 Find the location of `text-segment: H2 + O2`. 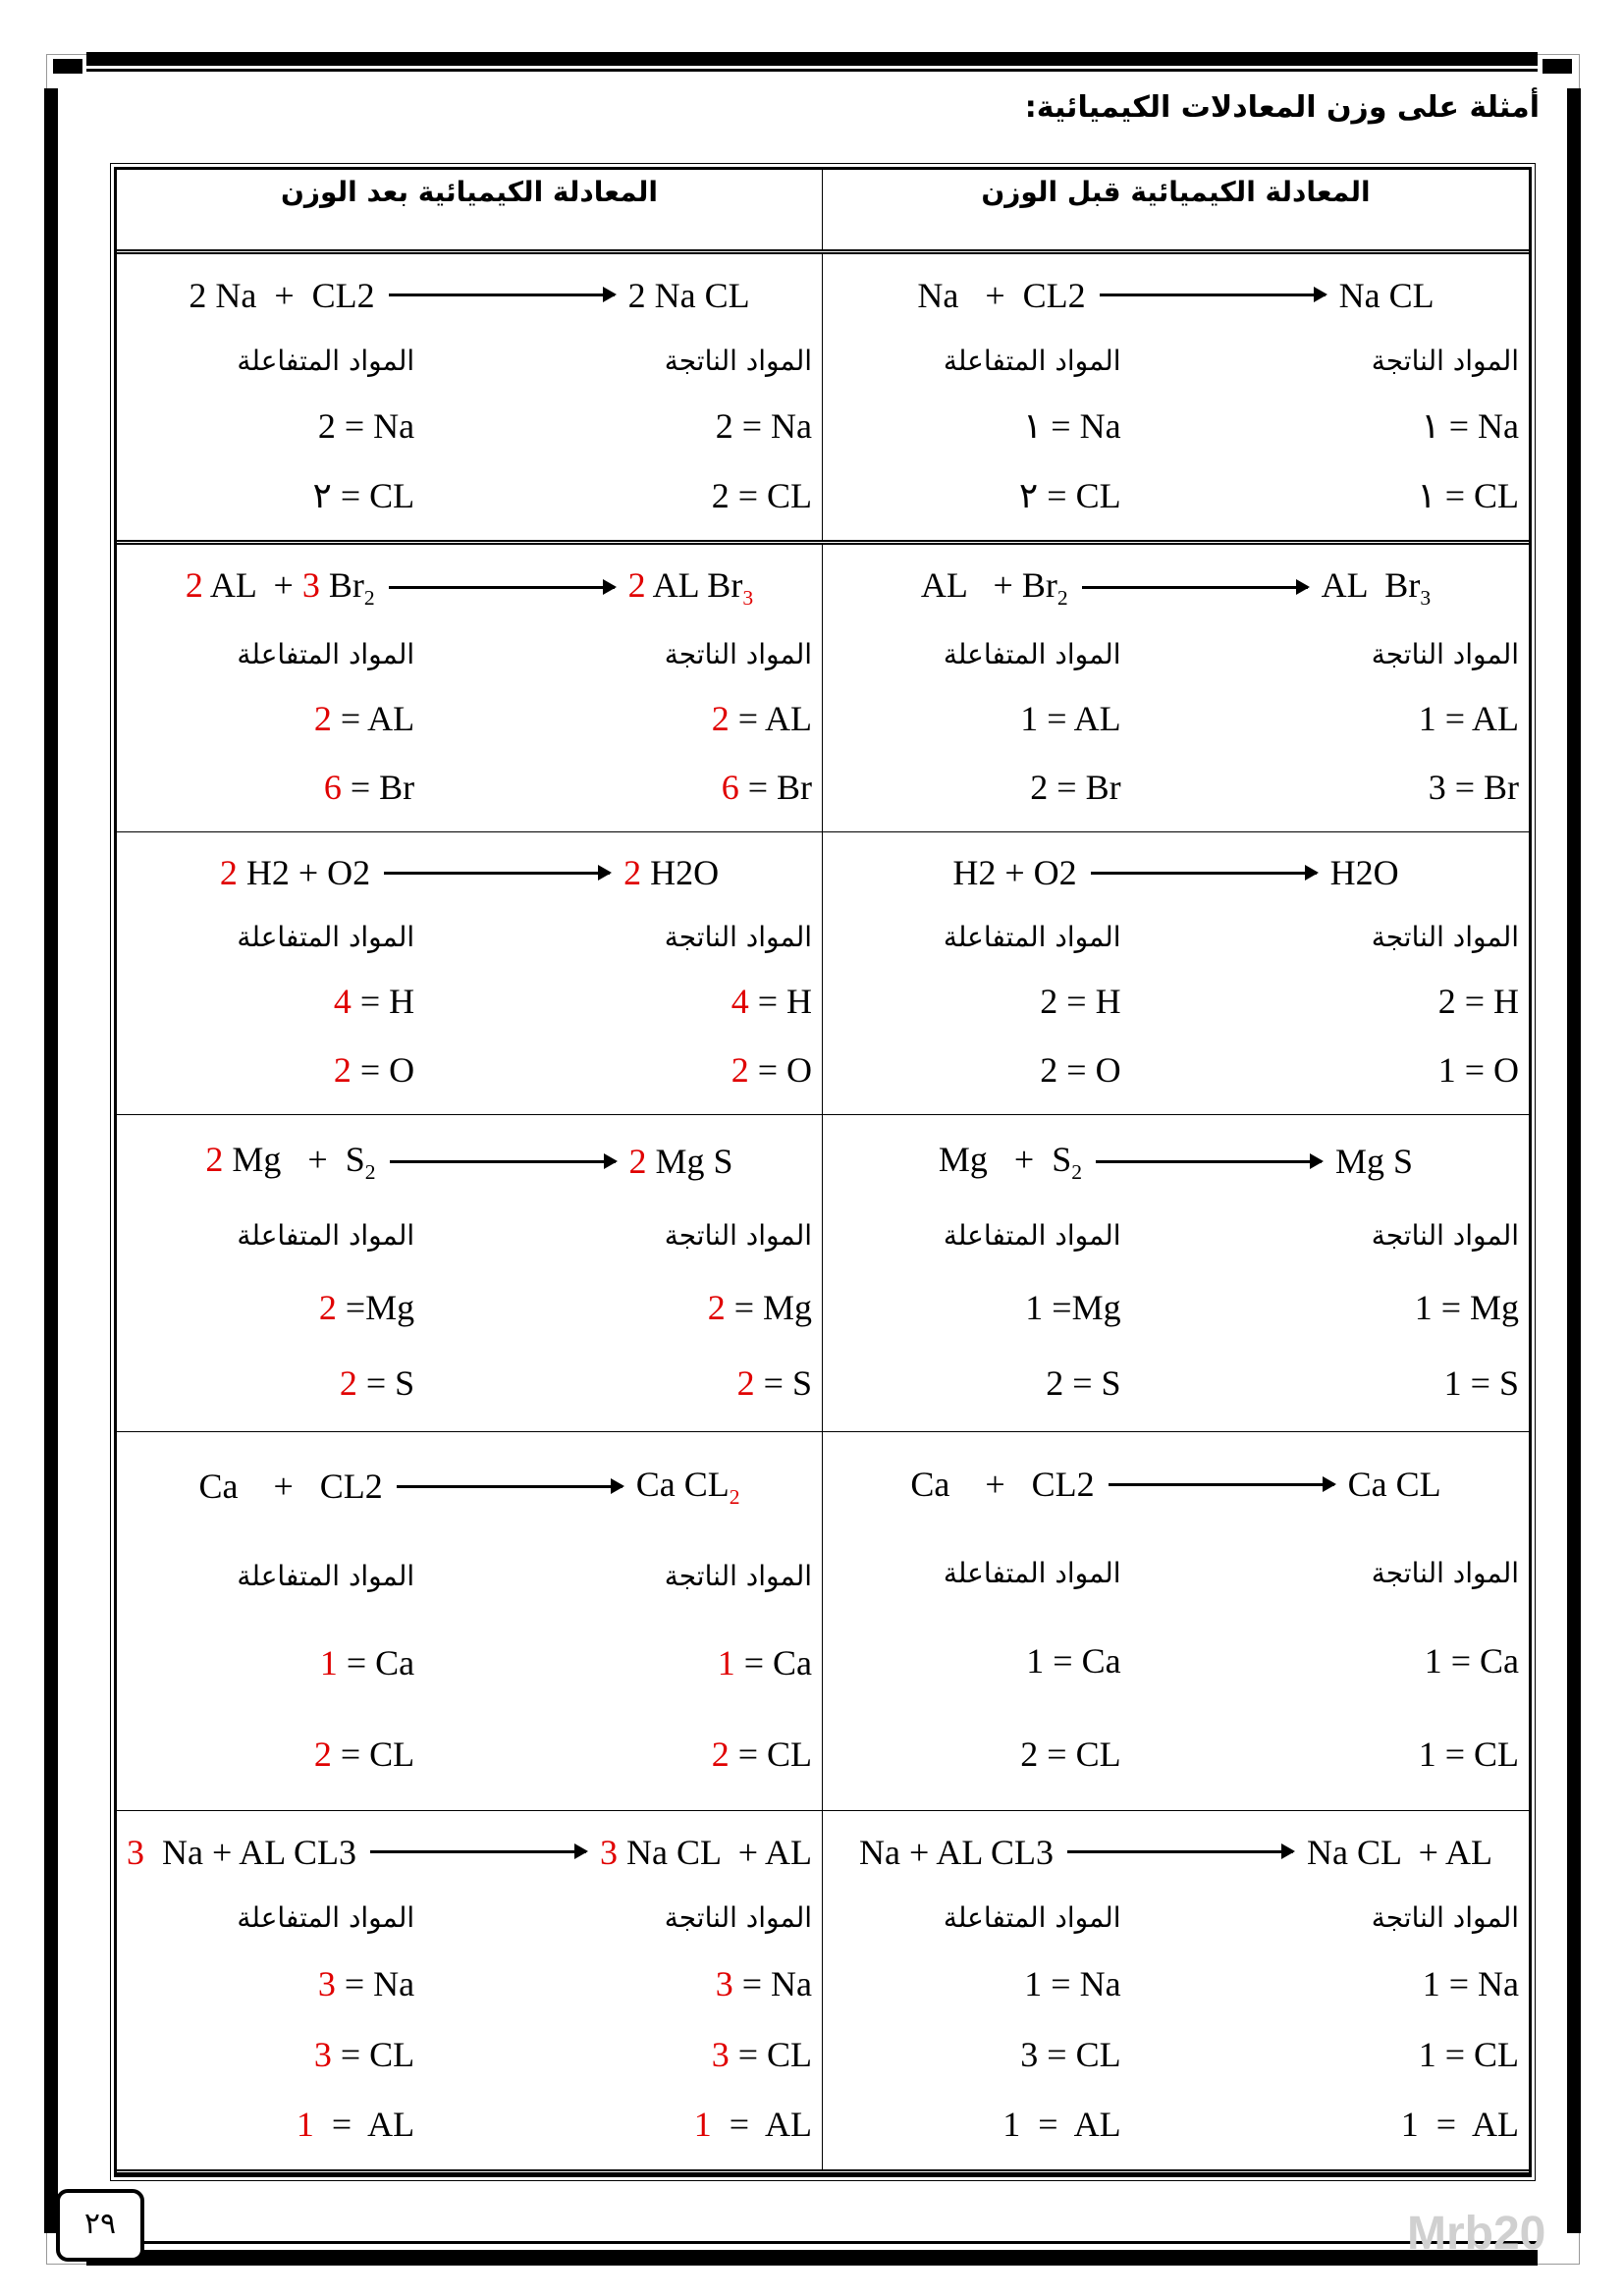

text-segment: H2 + O2 is located at coordinates (304, 872).